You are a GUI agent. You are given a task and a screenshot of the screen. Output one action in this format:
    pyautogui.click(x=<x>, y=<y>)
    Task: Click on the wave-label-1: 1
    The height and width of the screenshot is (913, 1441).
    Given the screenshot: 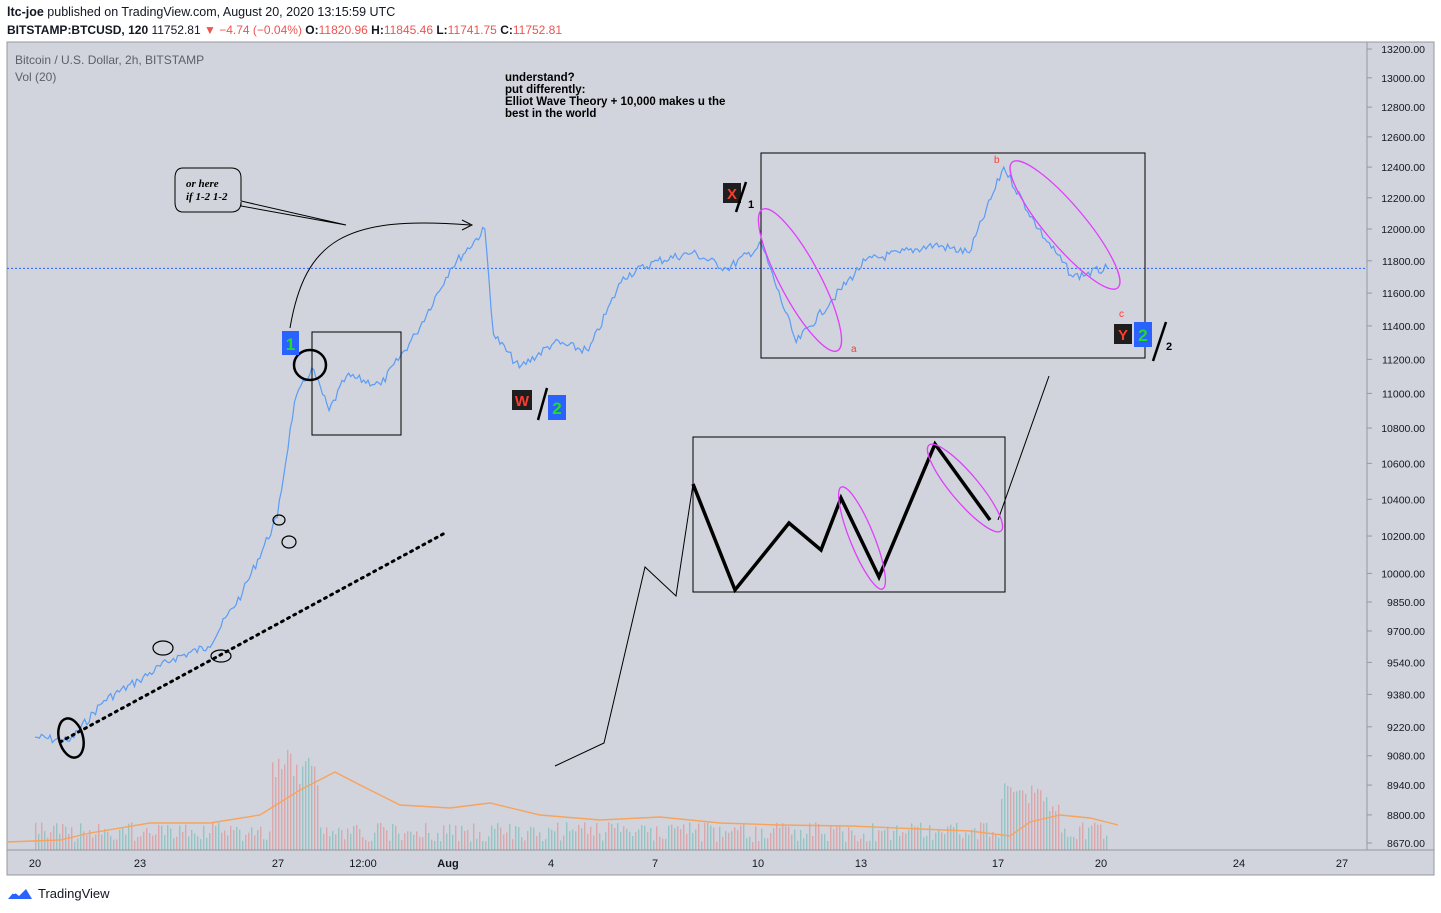 What is the action you would take?
    pyautogui.click(x=290, y=343)
    